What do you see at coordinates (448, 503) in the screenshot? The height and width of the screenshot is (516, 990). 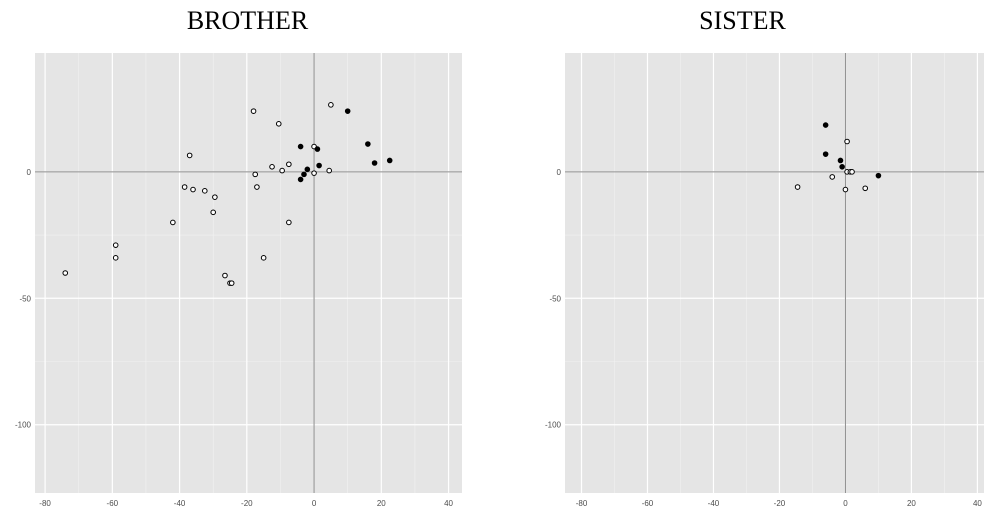 I see `brother-x-tick-label: 40` at bounding box center [448, 503].